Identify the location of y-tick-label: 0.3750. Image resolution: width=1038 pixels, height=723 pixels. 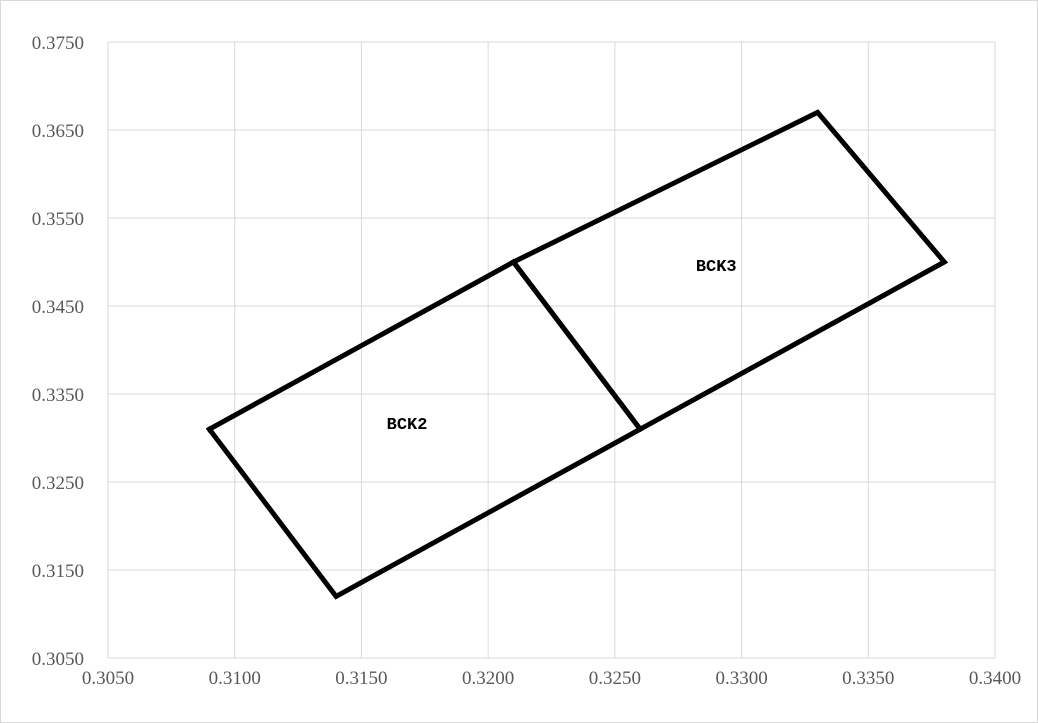
(58, 43).